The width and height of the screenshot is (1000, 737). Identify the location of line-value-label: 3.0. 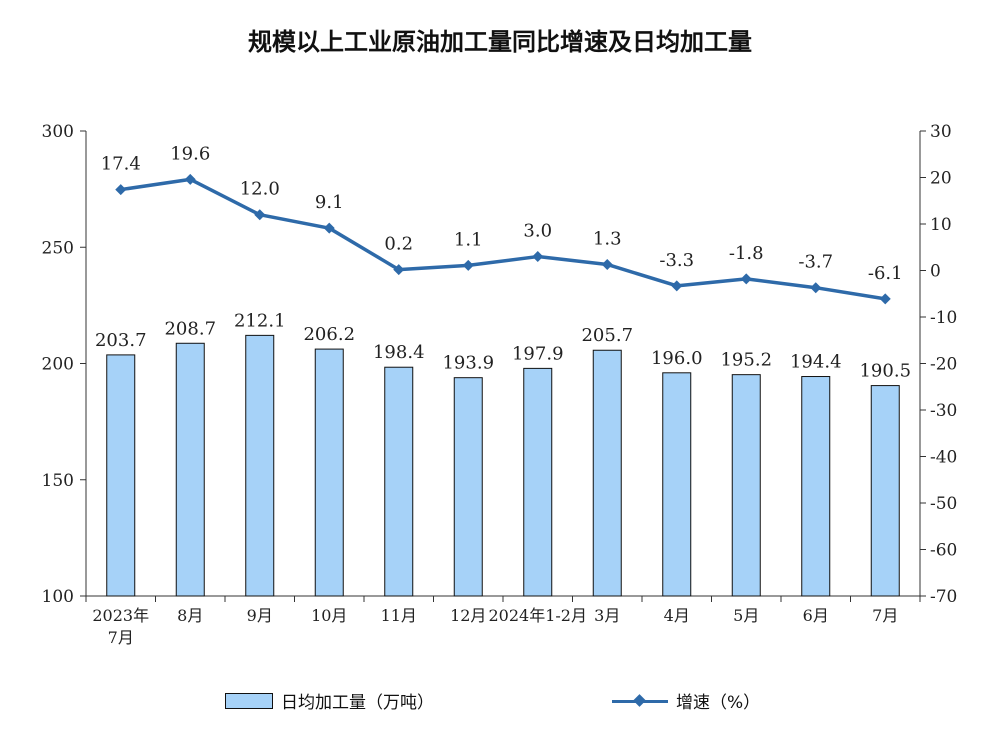
(537, 231).